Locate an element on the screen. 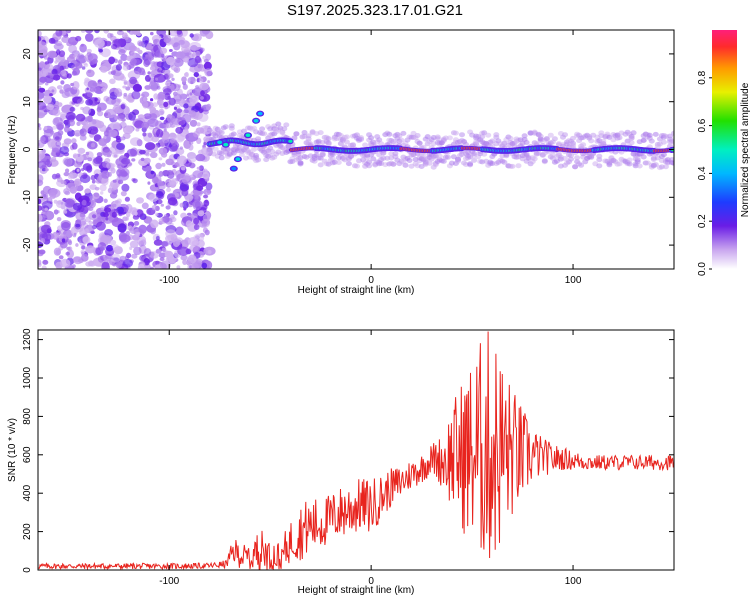 This screenshot has height=600, width=750. spectrogram-feature-peak is located at coordinates (238, 159).